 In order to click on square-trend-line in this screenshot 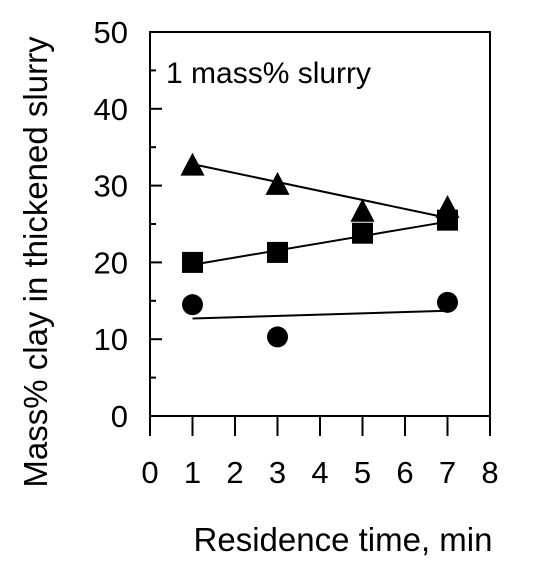, I will do `click(320, 243)`.